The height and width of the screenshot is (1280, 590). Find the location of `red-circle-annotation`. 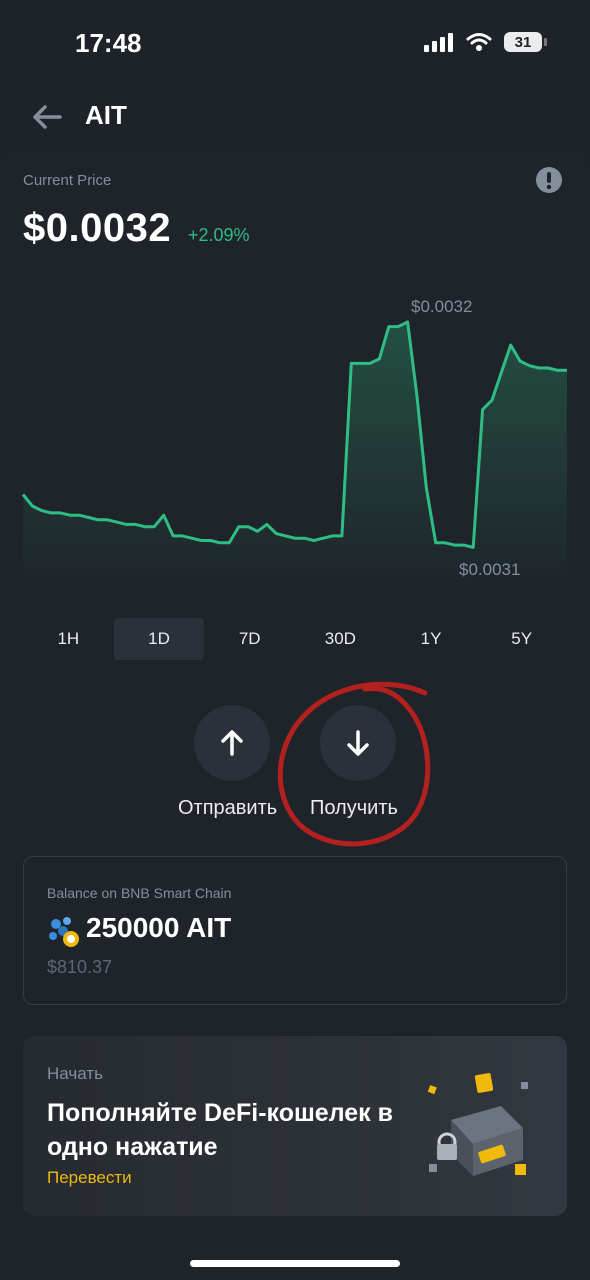

red-circle-annotation is located at coordinates (354, 764).